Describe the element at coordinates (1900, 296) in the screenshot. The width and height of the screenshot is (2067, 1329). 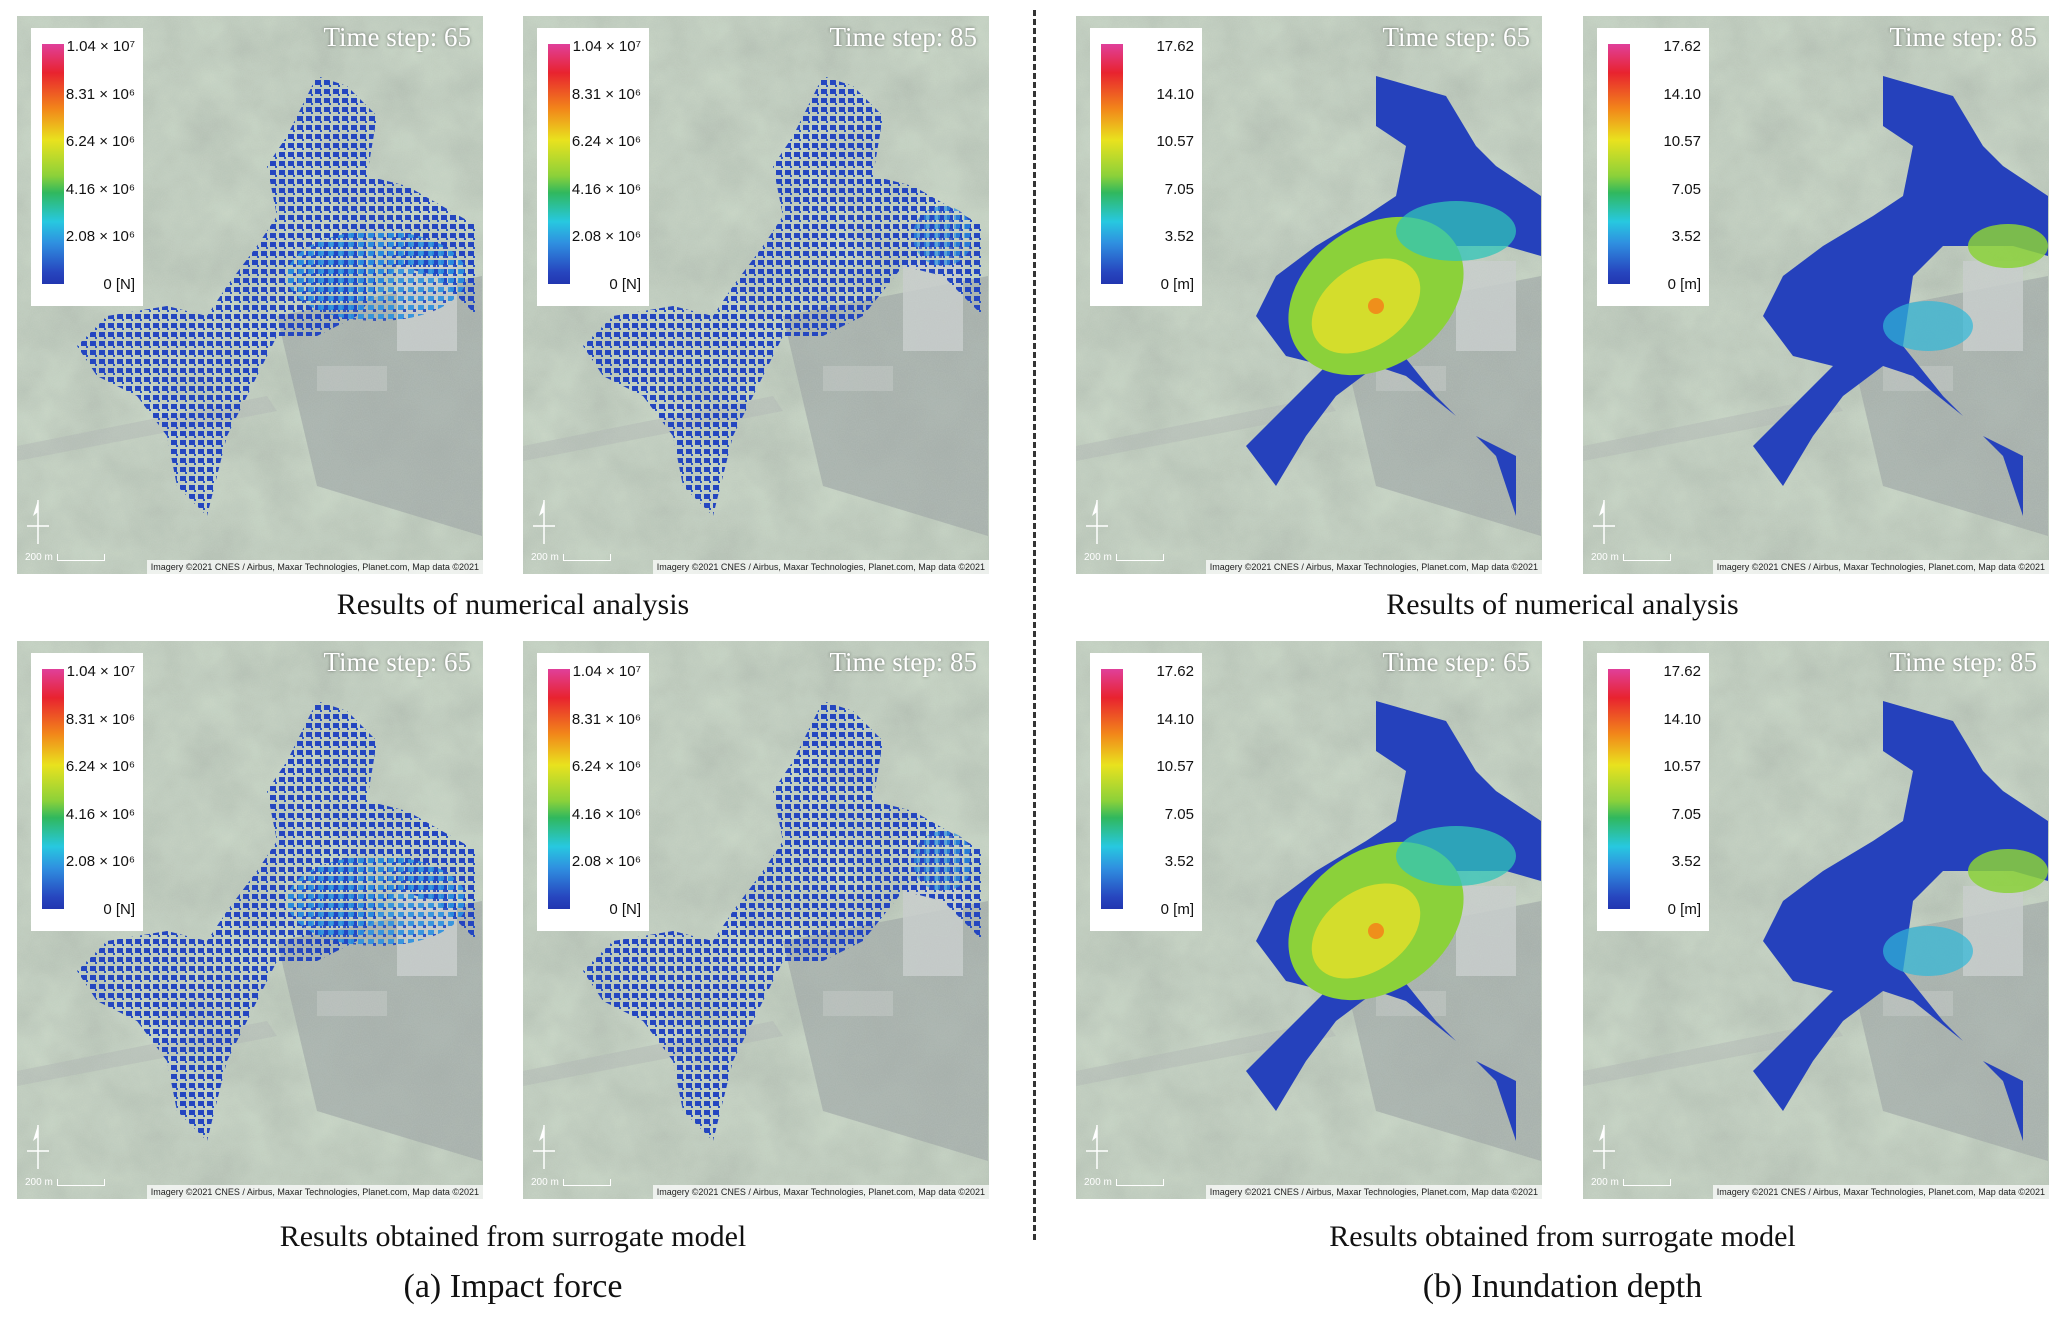
I see `inundation-area` at that location.